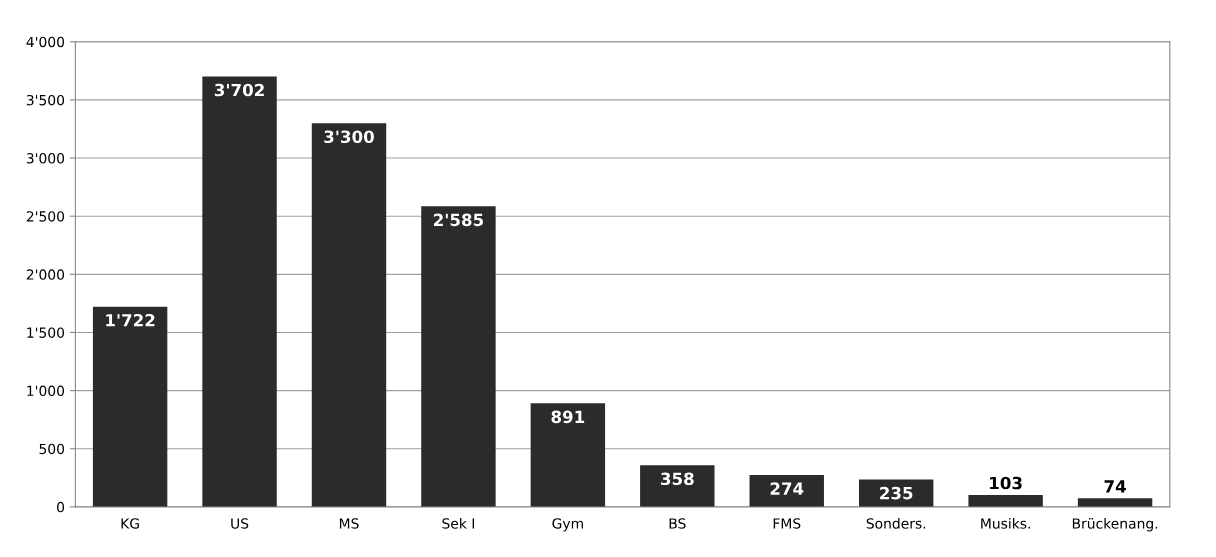 This screenshot has width=1216, height=557. I want to click on x-tick-label: BS, so click(677, 523).